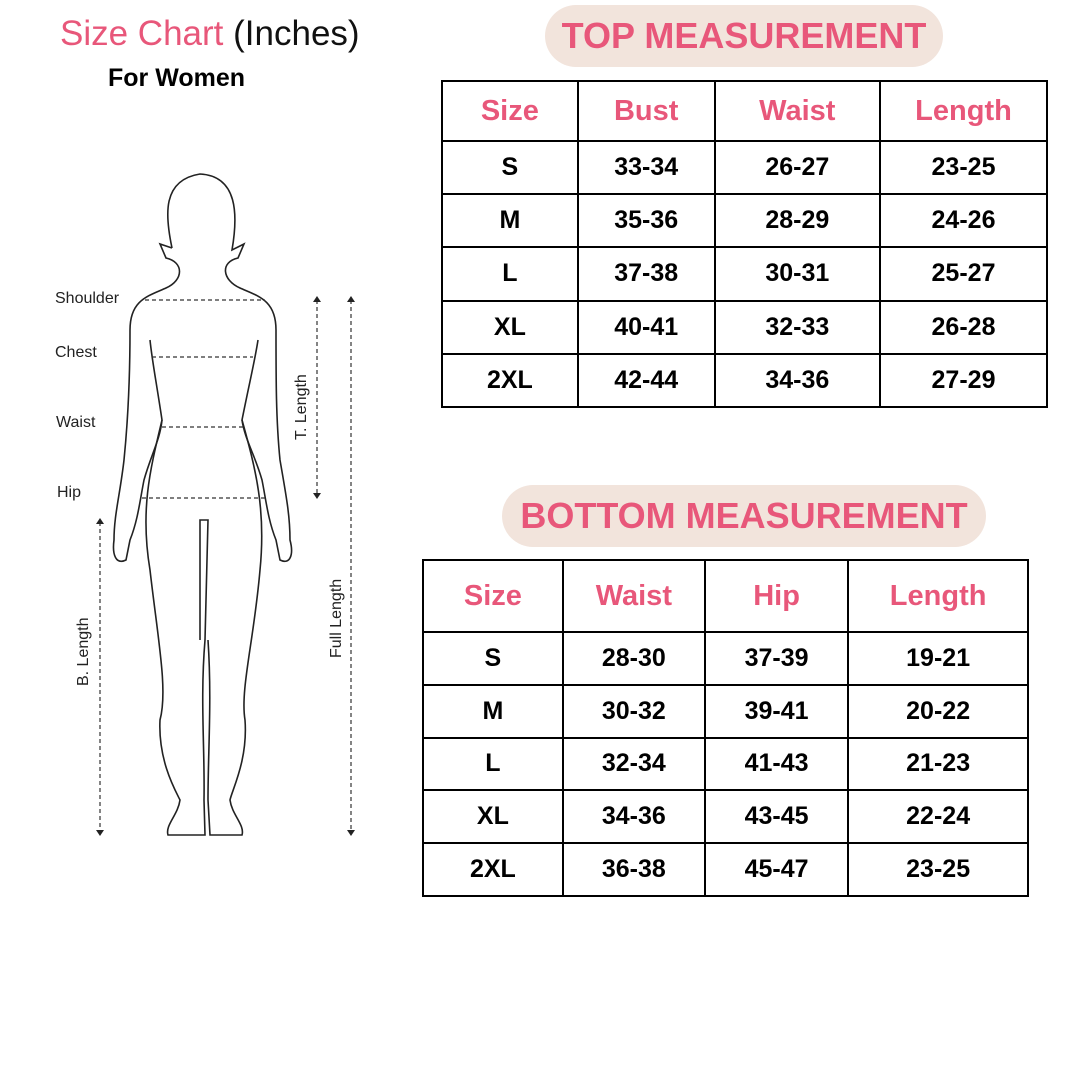 Image resolution: width=1080 pixels, height=1080 pixels. I want to click on table-cell: 45-47, so click(776, 869).